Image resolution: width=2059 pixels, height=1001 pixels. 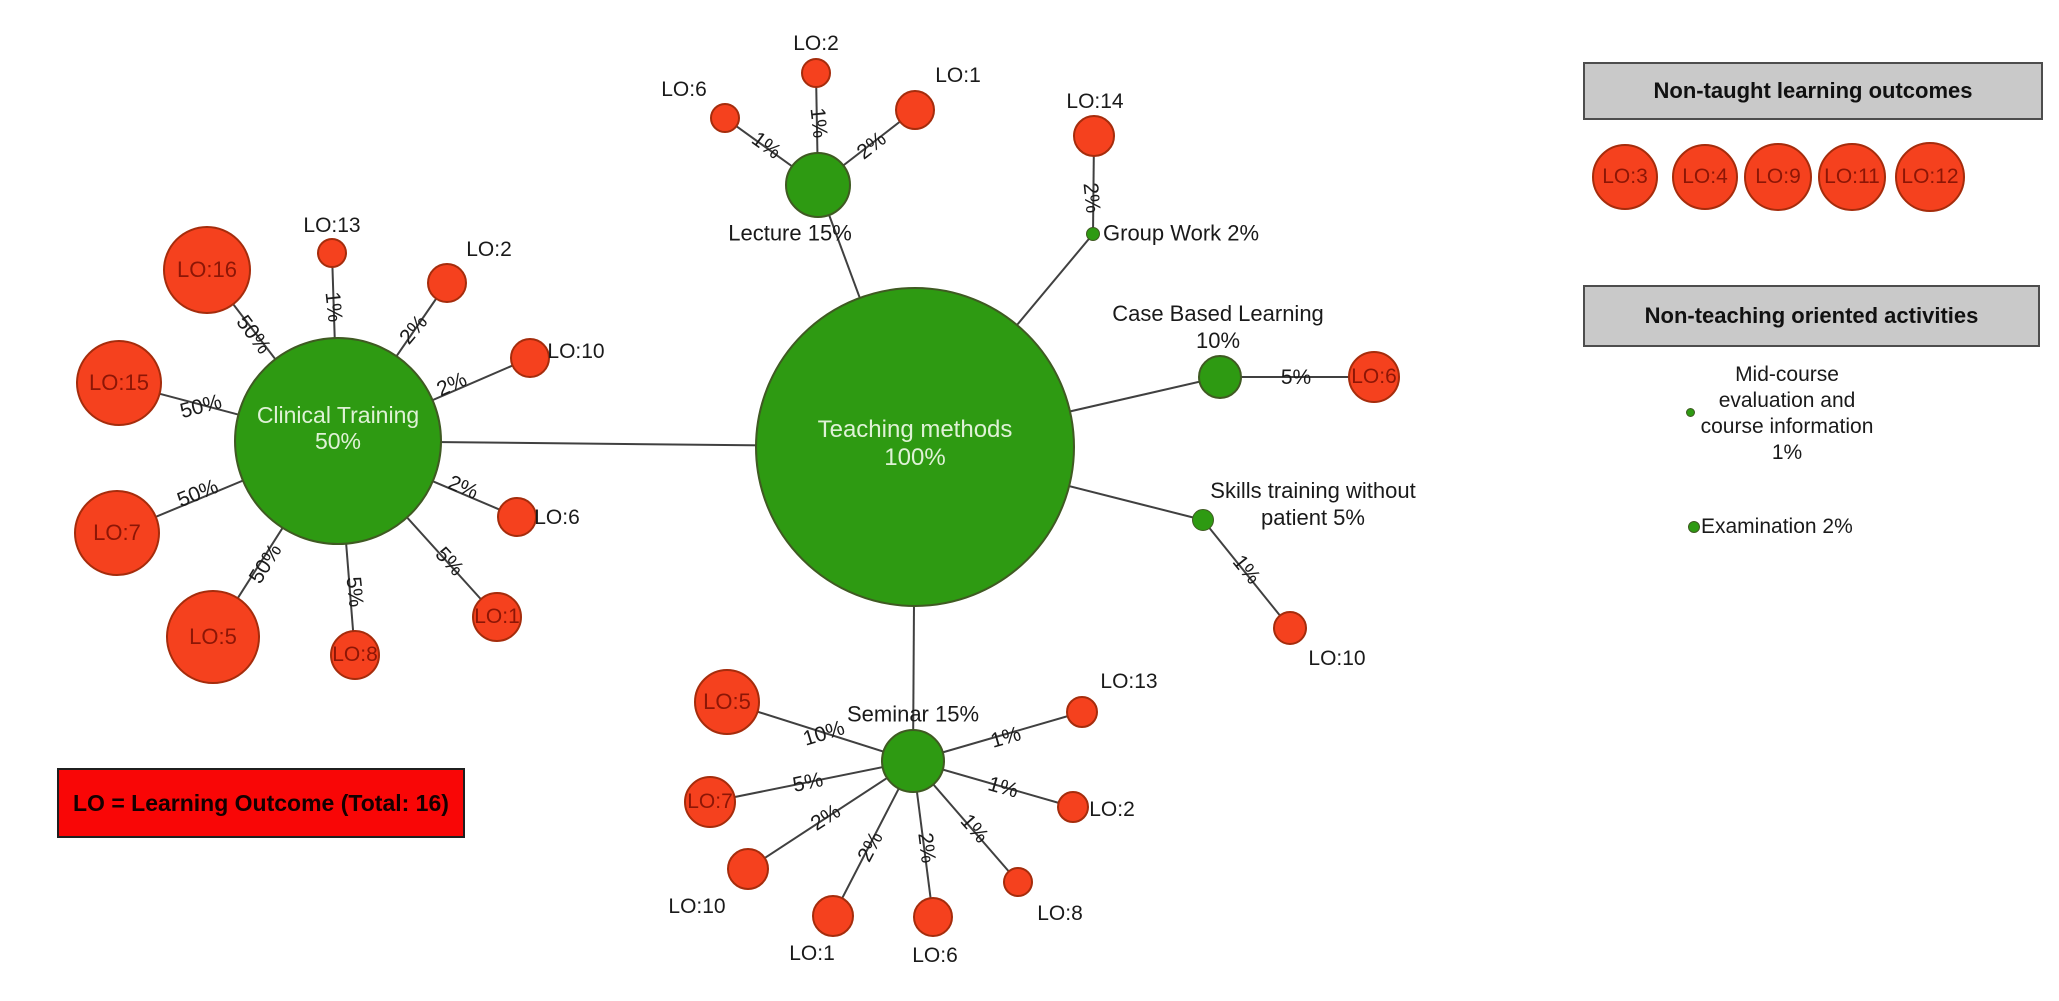 What do you see at coordinates (332, 253) in the screenshot?
I see `clinical-lo13-node` at bounding box center [332, 253].